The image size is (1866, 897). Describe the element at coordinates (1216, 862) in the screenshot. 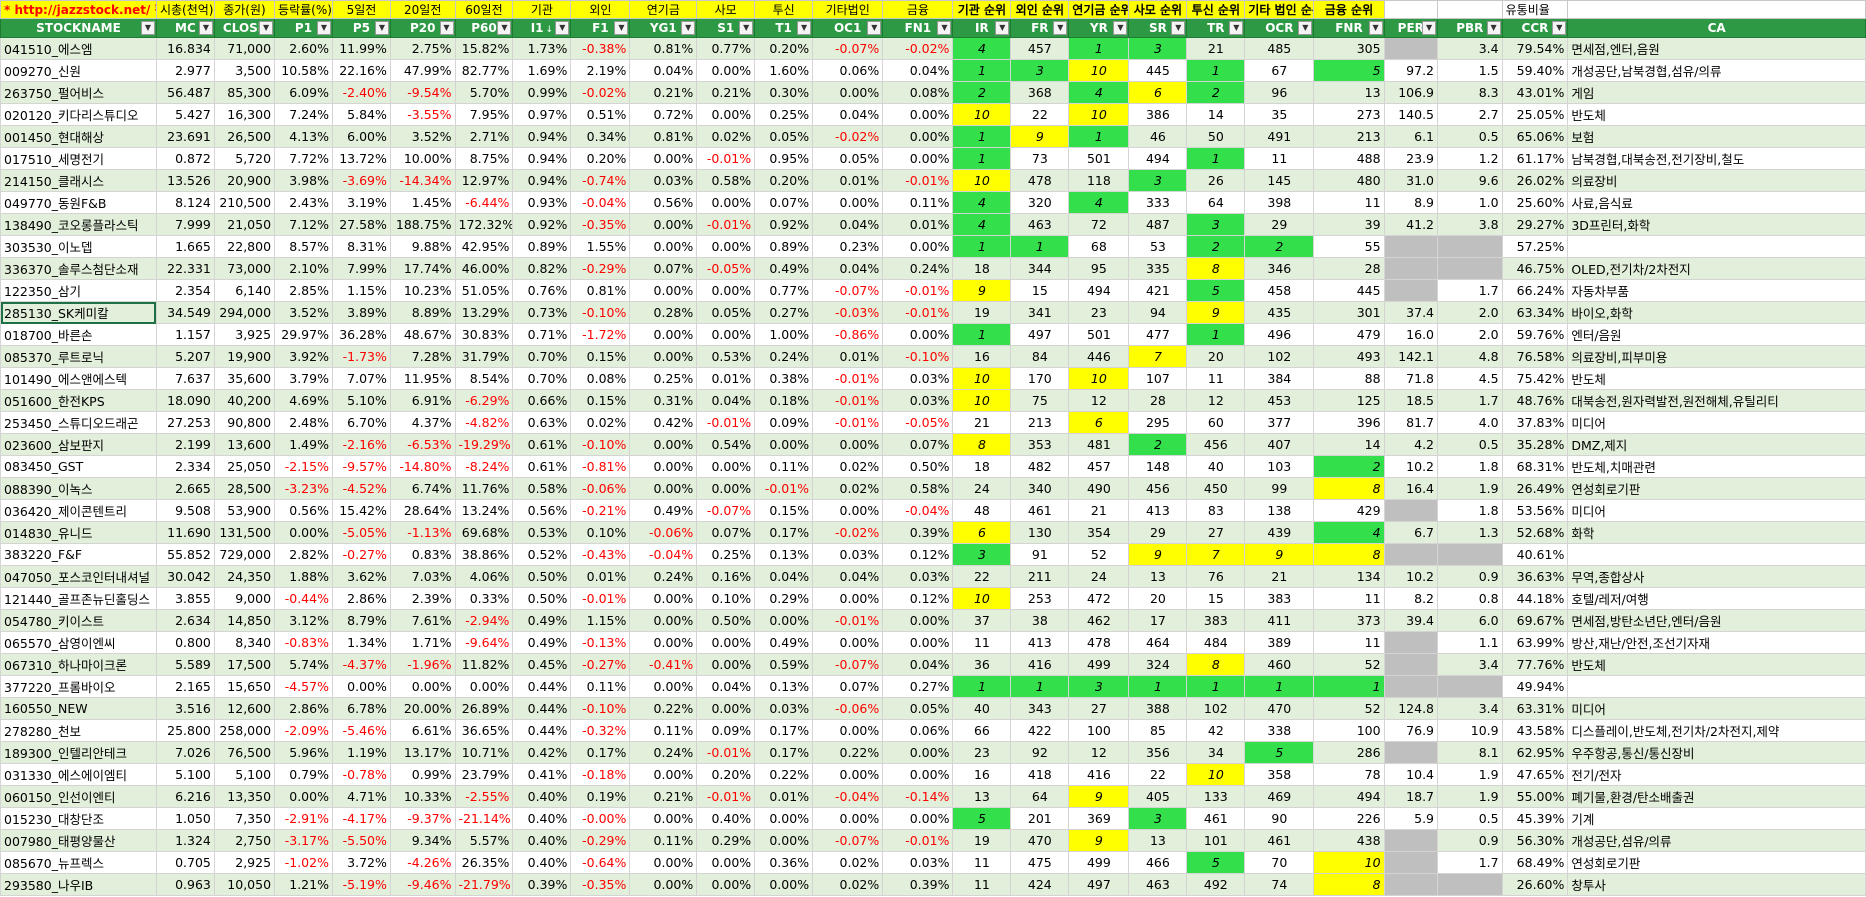

I see `rank-cell-tr: 5` at that location.